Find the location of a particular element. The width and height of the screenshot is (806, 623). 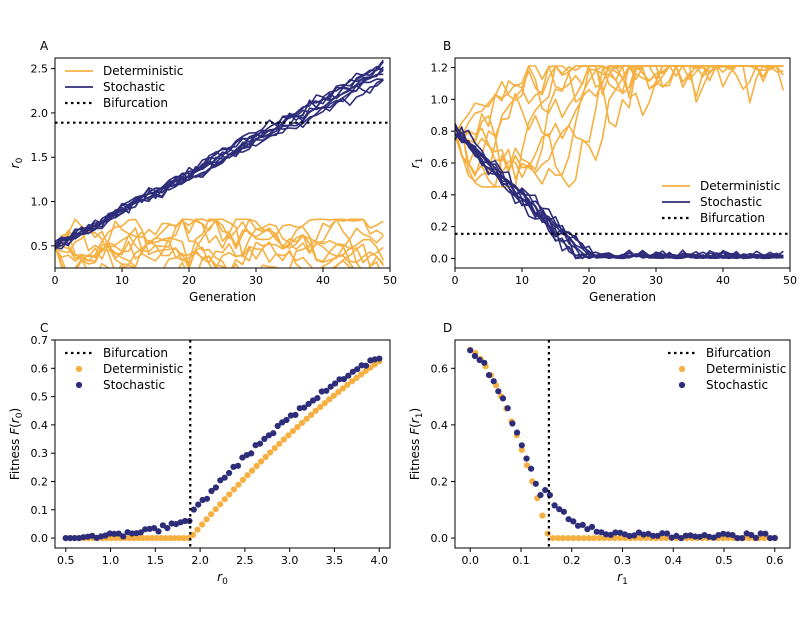

panel-letter: A is located at coordinates (44, 46).